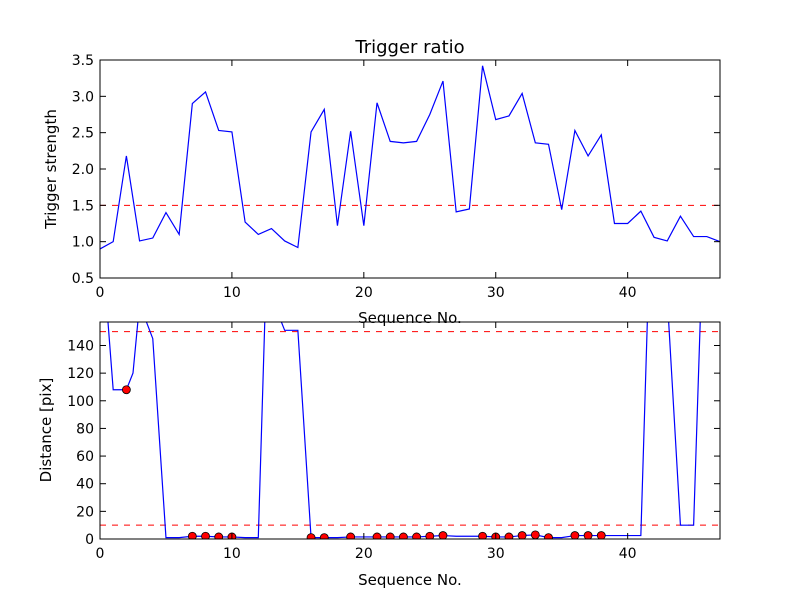 This screenshot has height=600, width=800. I want to click on distance-y-tick-label: 120, so click(80, 374).